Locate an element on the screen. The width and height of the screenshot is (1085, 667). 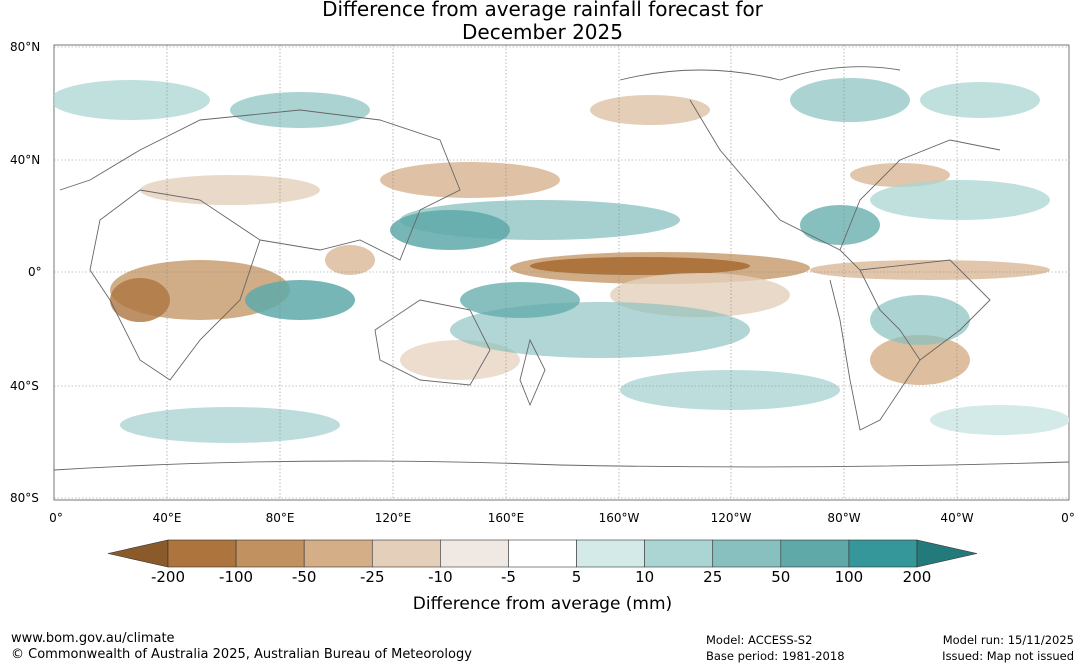
lon-label-0-left: 0° is located at coordinates (56, 518).